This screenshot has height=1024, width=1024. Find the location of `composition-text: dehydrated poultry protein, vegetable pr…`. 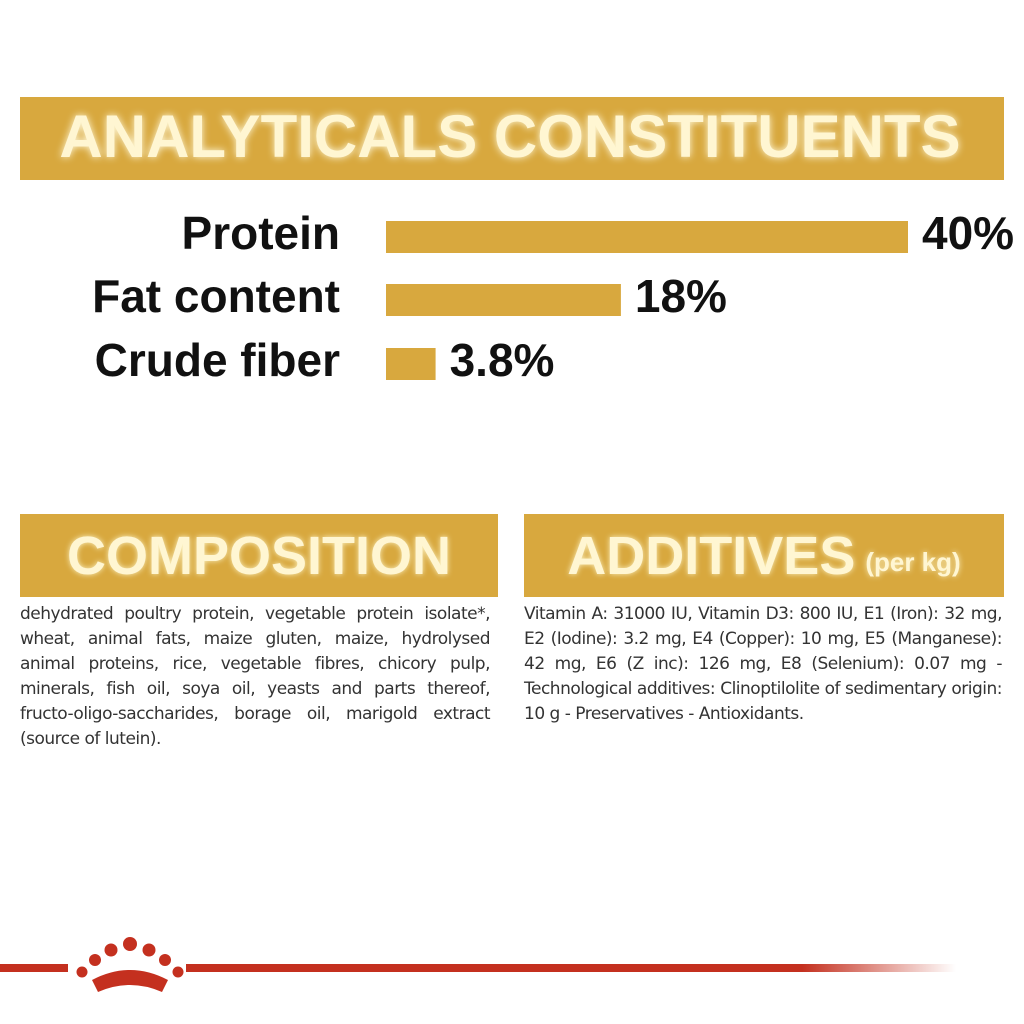

composition-text: dehydrated poultry protein, vegetable pr… is located at coordinates (255, 676).